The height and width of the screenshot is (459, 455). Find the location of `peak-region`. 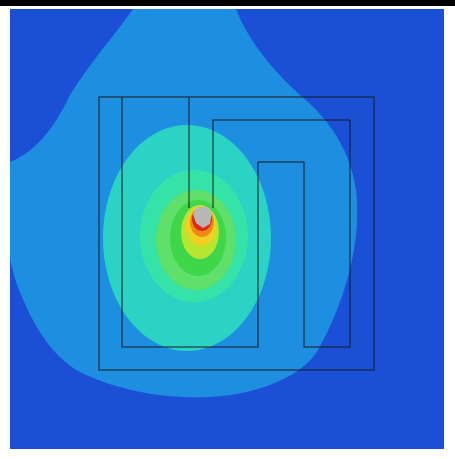

peak-region is located at coordinates (202, 217).